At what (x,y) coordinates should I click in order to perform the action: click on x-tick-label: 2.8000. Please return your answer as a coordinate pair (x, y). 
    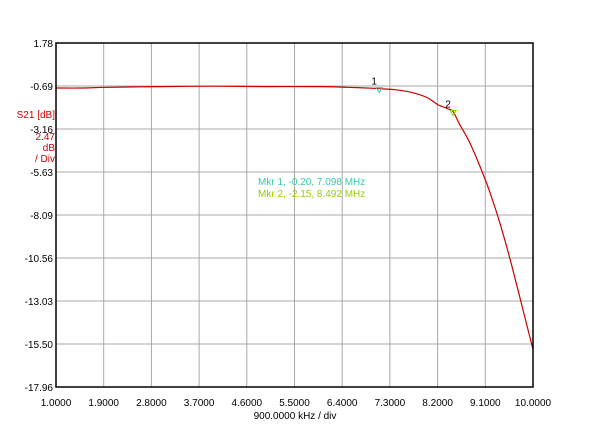
    Looking at the image, I should click on (151, 403).